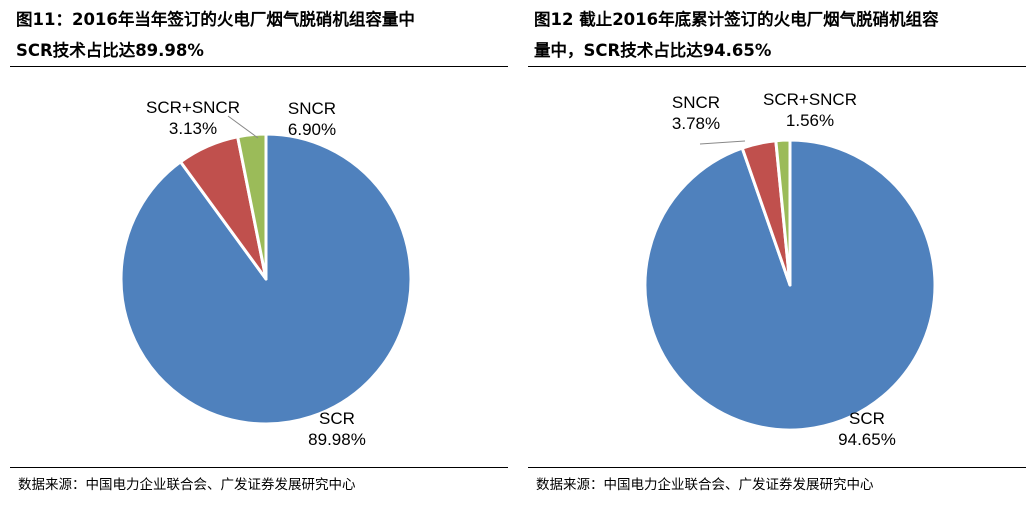 This screenshot has width=1032, height=509. What do you see at coordinates (736, 19) in the screenshot?
I see `chart-title-line1: 图12 截止2016年底累计签订的火电厂烟气脱硝机组容` at bounding box center [736, 19].